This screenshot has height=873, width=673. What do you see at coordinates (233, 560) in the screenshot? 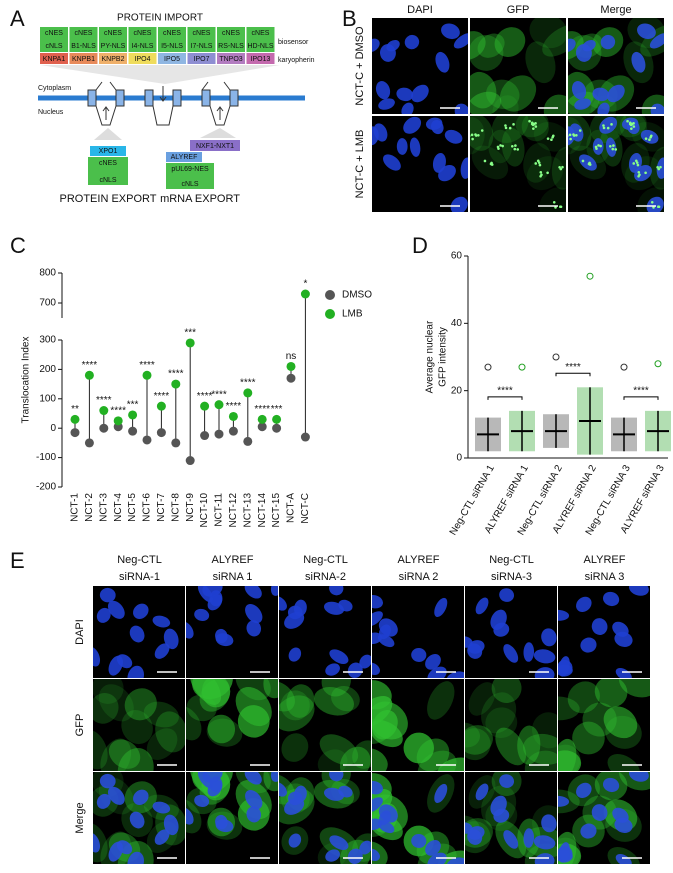
I see `column-header: ALYREF` at bounding box center [233, 560].